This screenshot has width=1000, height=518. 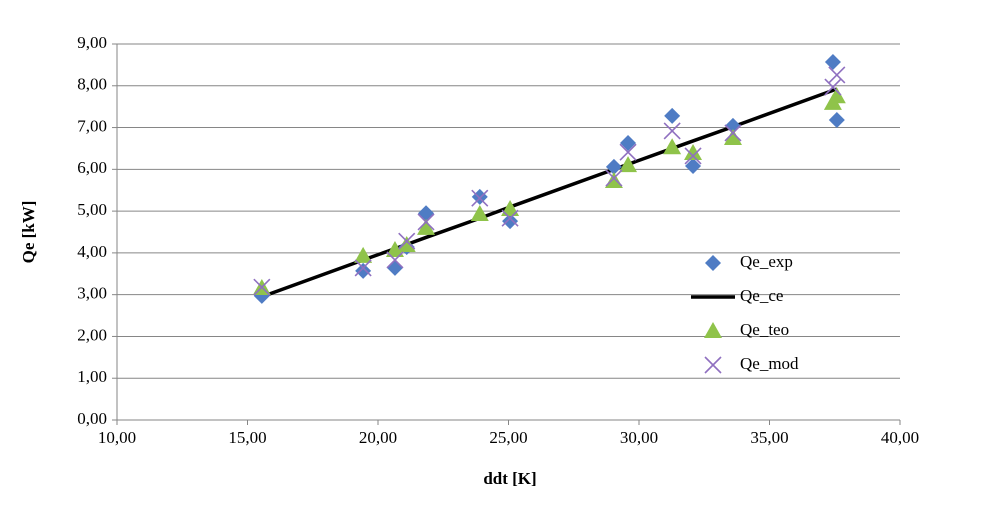 I want to click on legend-label: Qe_ce, so click(x=761, y=295).